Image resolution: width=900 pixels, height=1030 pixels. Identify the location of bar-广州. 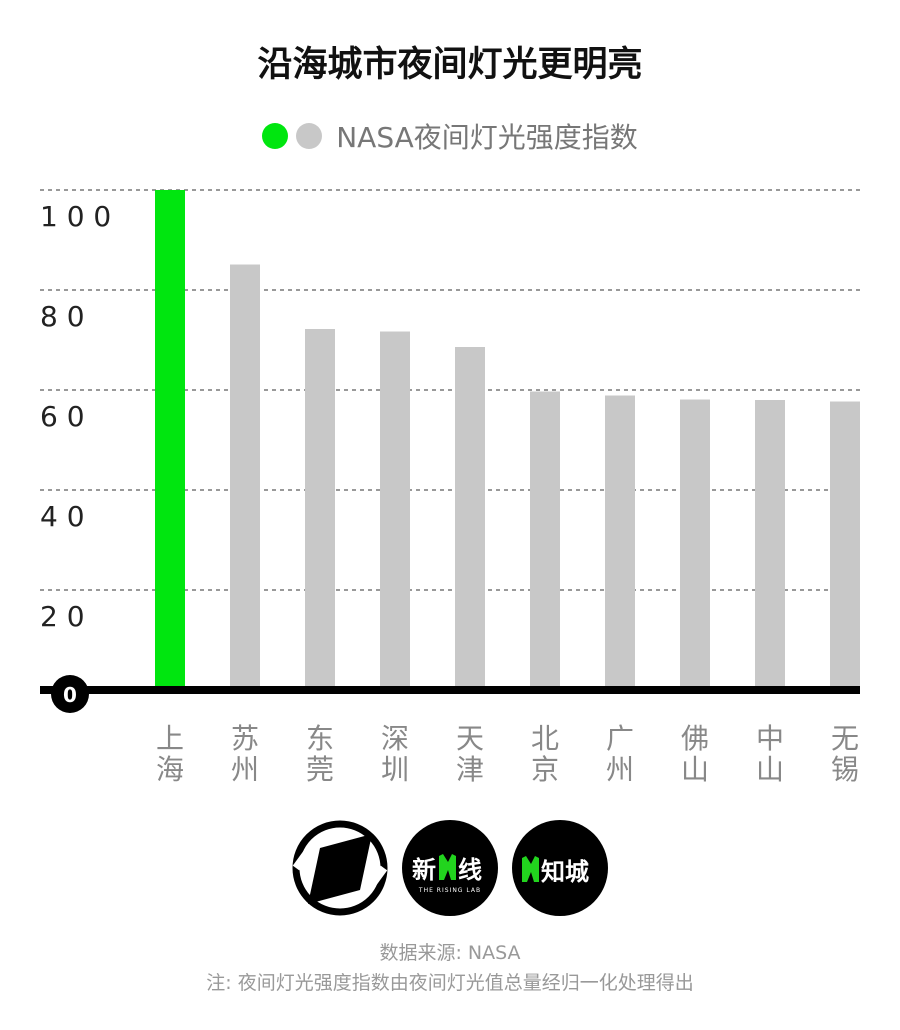
(620, 542).